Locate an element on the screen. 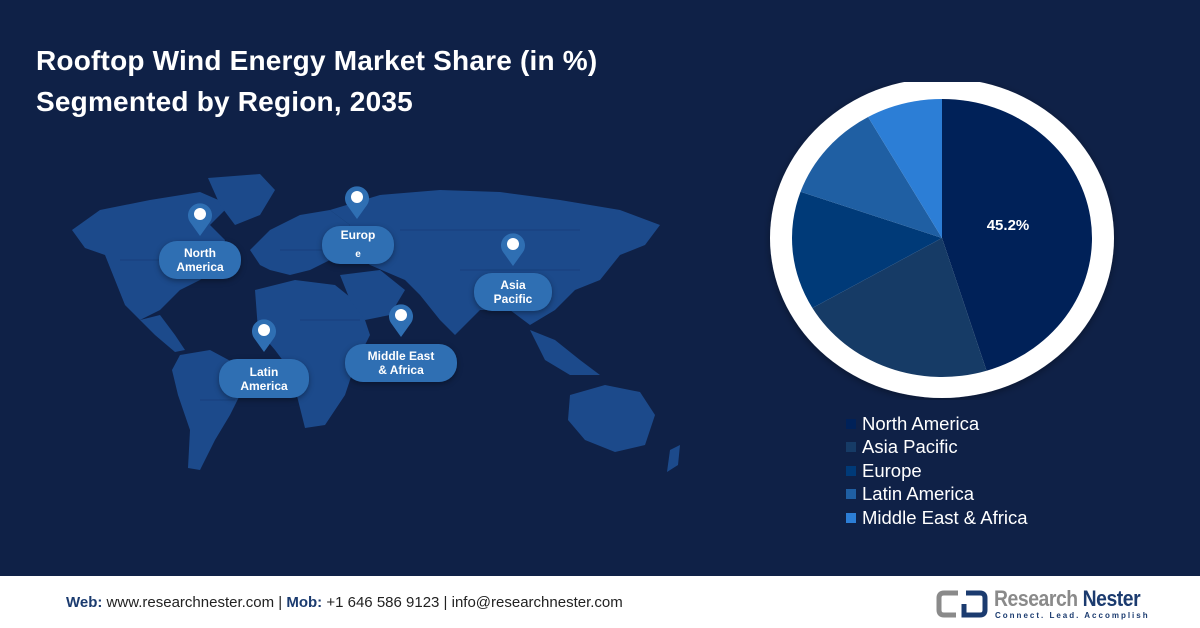  legend-item-north-america: North America is located at coordinates (937, 424).